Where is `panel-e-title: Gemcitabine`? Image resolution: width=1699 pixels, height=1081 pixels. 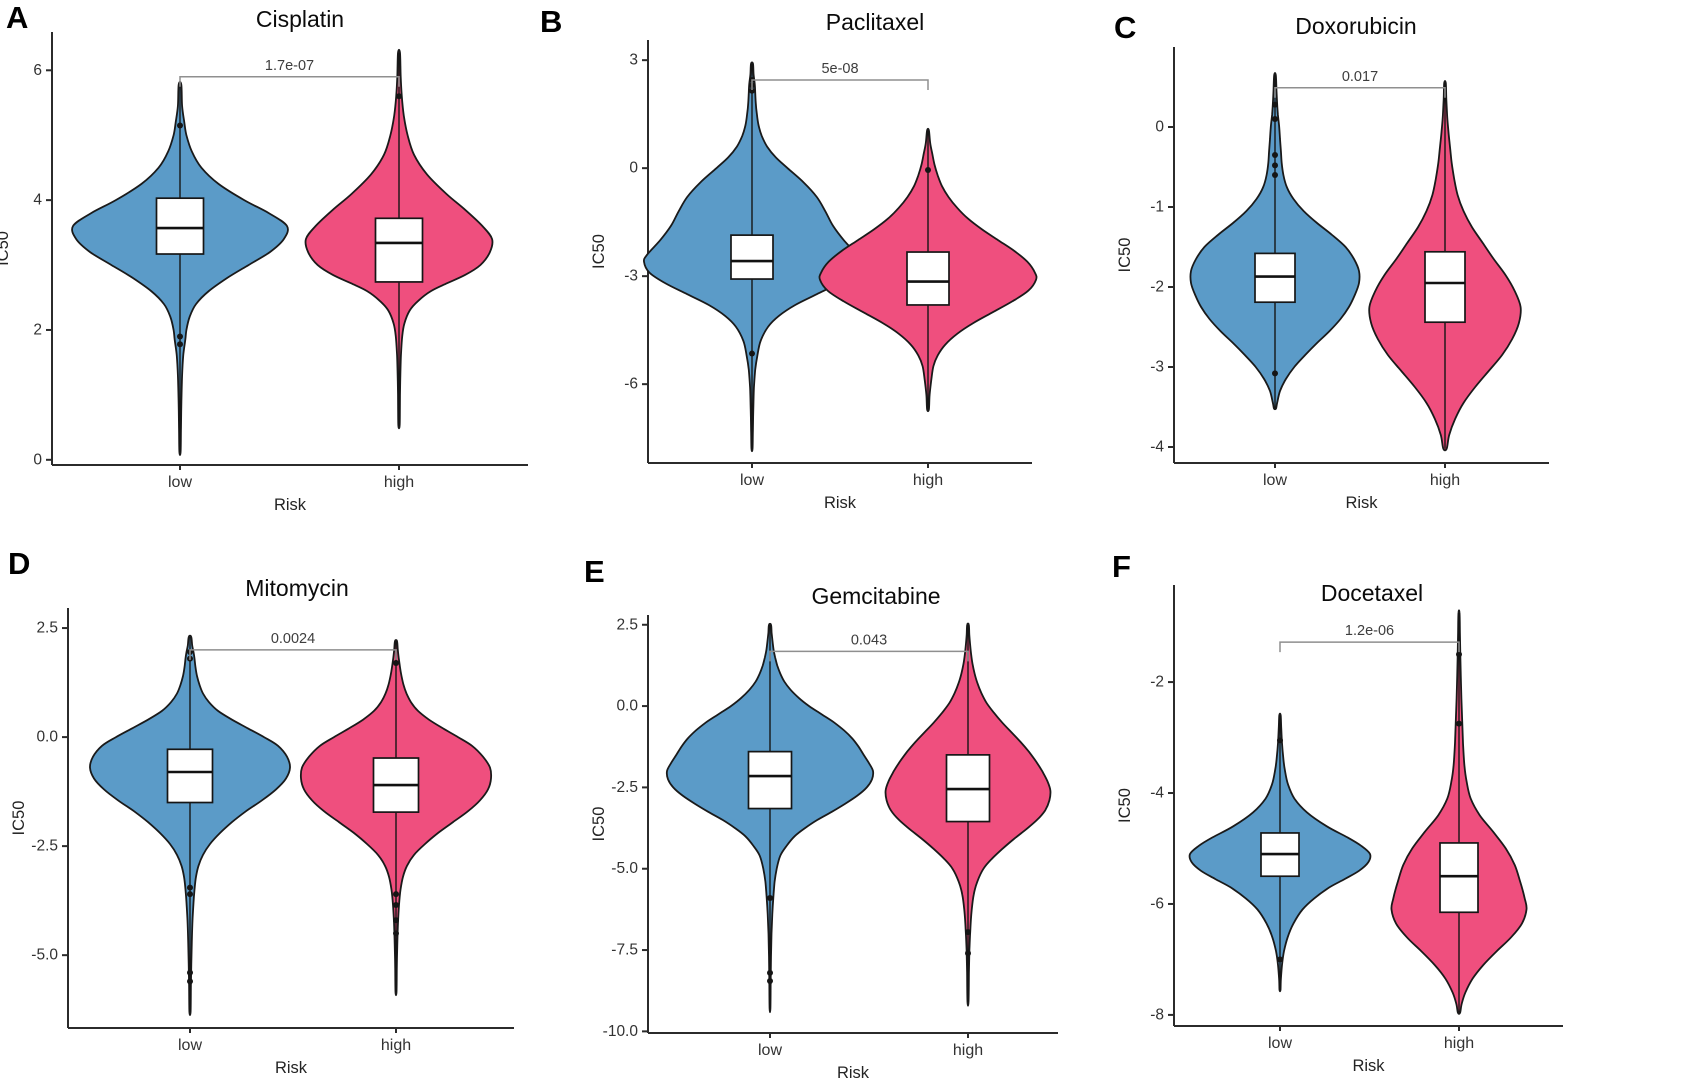 panel-e-title: Gemcitabine is located at coordinates (876, 596).